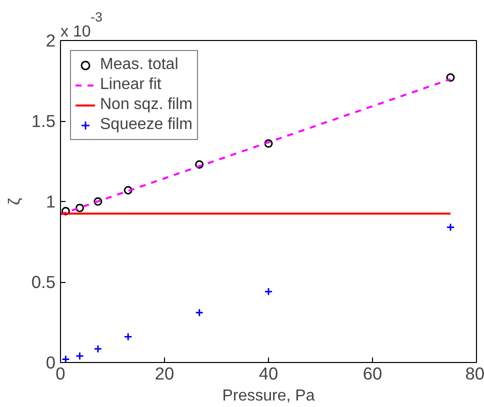  What do you see at coordinates (43, 282) in the screenshot?
I see `y-tick-label: 0.5` at bounding box center [43, 282].